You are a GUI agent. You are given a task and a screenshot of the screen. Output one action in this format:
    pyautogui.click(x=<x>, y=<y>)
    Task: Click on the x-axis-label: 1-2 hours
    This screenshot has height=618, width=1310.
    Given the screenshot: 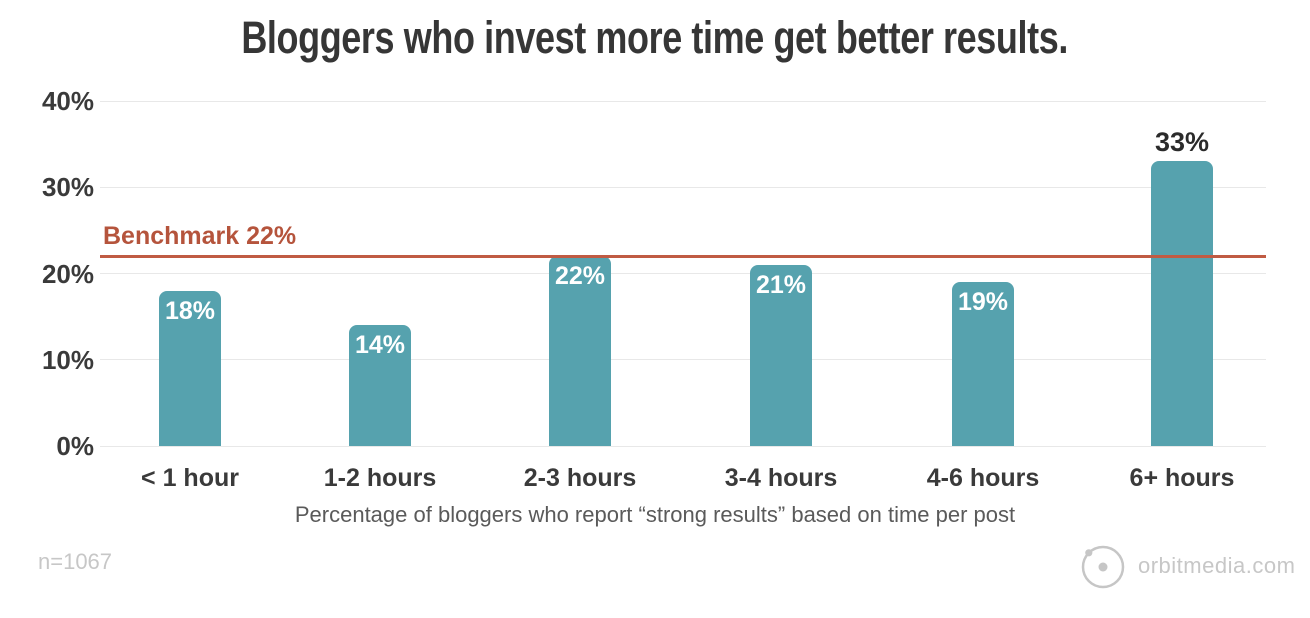 What is the action you would take?
    pyautogui.click(x=380, y=478)
    